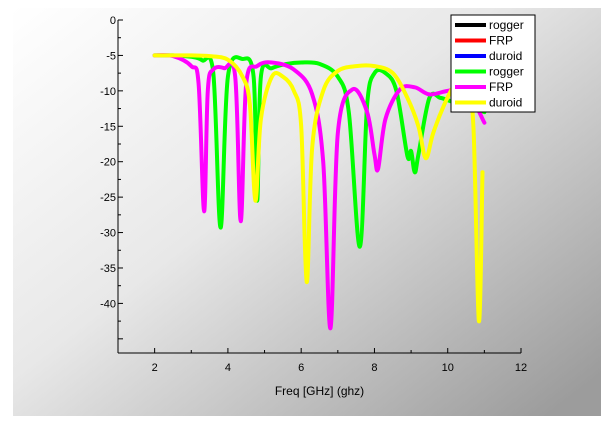 This screenshot has width=609, height=424. What do you see at coordinates (108, 163) in the screenshot?
I see `y-tick-label: -20` at bounding box center [108, 163].